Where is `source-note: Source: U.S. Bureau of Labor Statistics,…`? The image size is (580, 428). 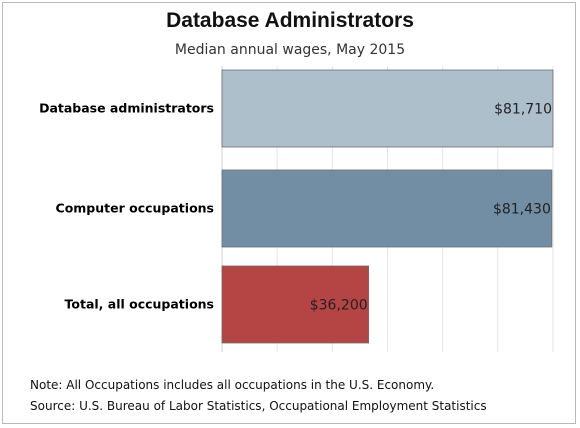 source-note: Source: U.S. Bureau of Labor Statistics,… is located at coordinates (258, 406).